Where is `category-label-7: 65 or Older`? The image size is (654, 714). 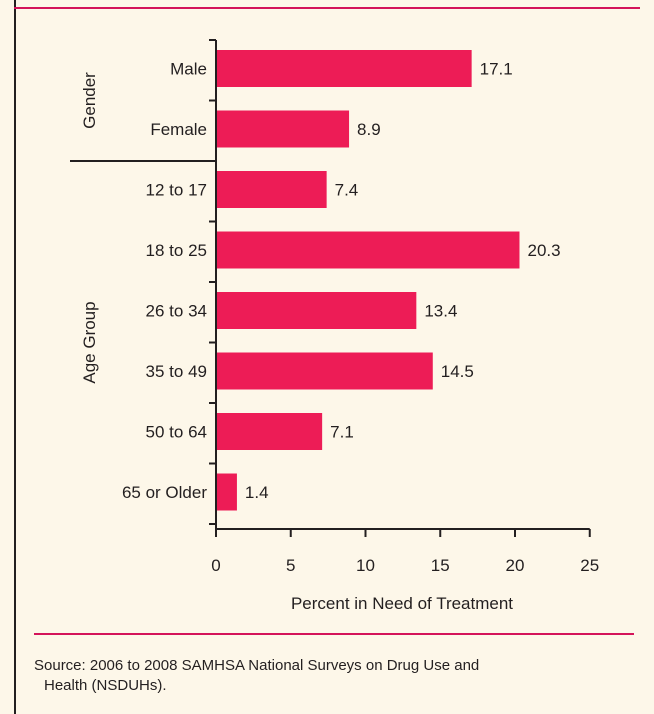
category-label-7: 65 or Older is located at coordinates (164, 492).